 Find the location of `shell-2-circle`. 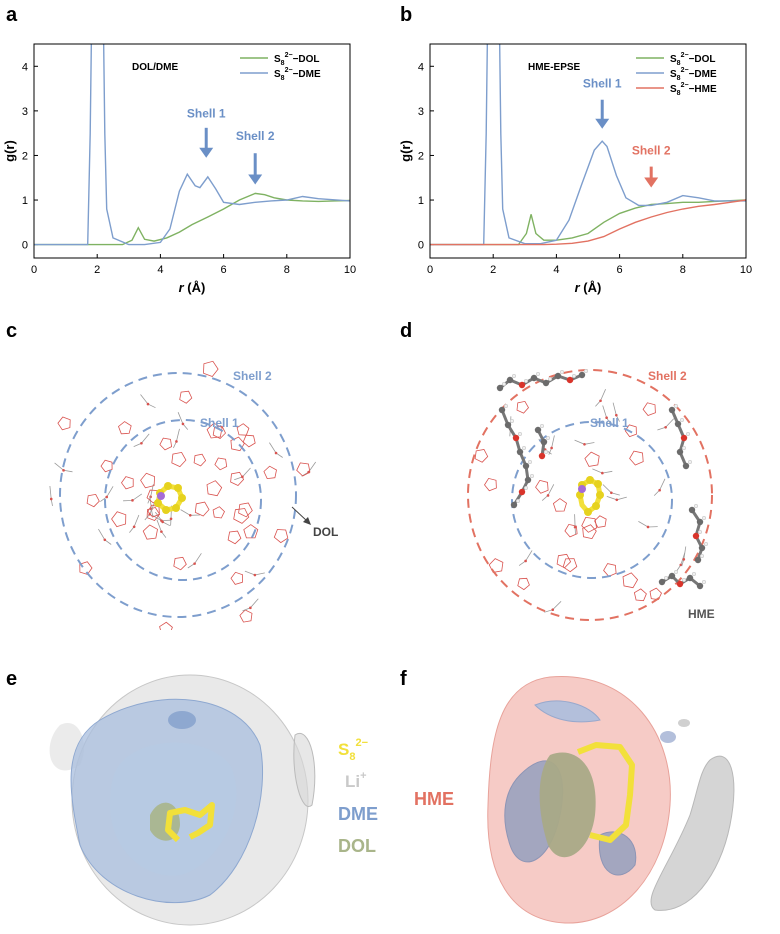

shell-2-circle is located at coordinates (178, 495).